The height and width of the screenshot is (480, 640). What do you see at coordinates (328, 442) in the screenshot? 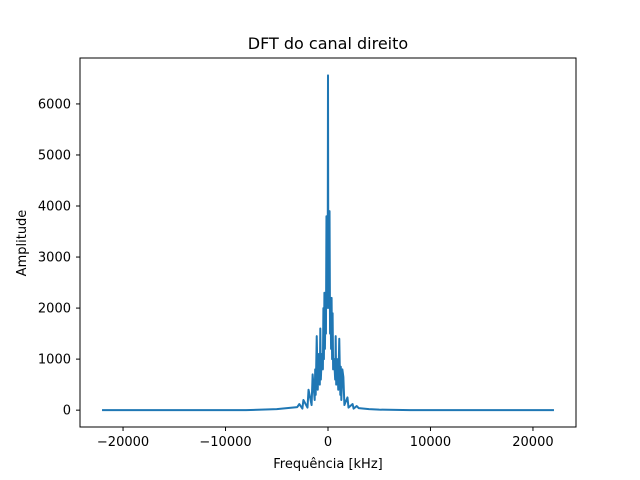
I see `x-tick-label: 0` at bounding box center [328, 442].